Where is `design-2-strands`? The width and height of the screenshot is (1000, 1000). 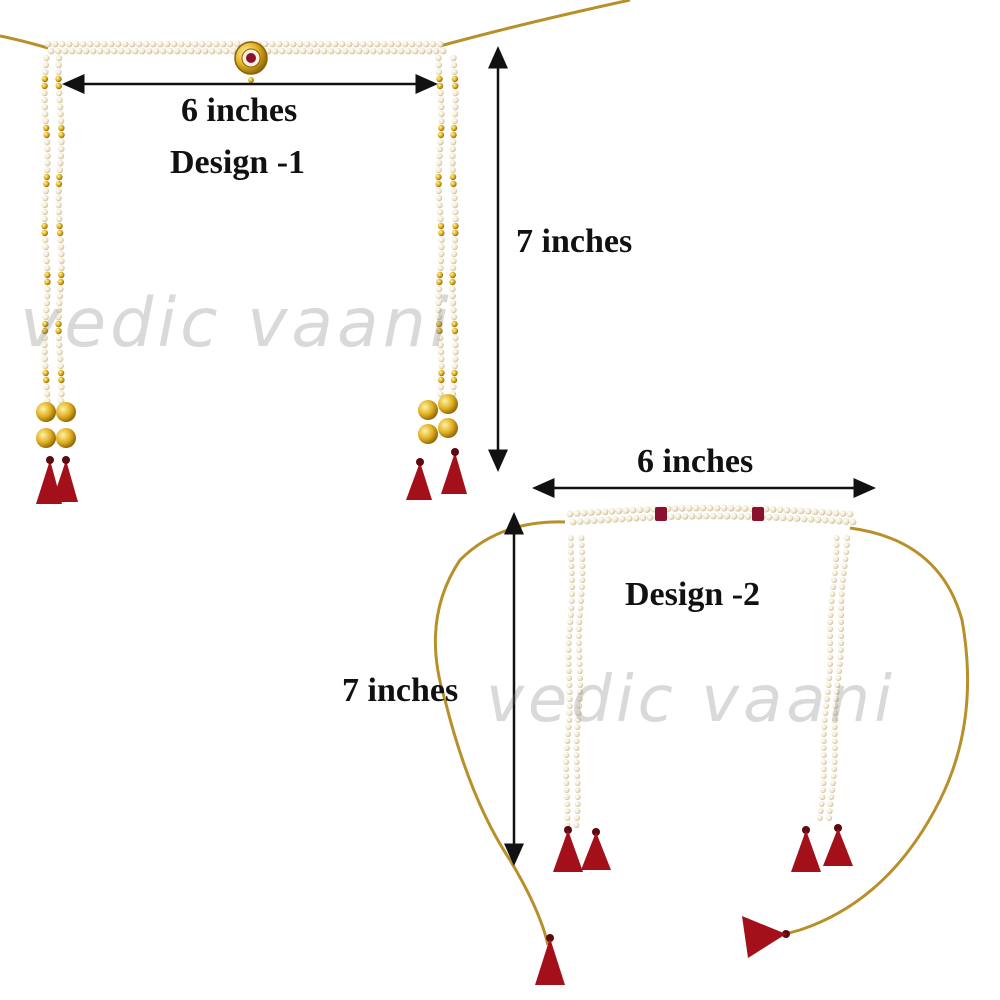
design-2-strands is located at coordinates (707, 681).